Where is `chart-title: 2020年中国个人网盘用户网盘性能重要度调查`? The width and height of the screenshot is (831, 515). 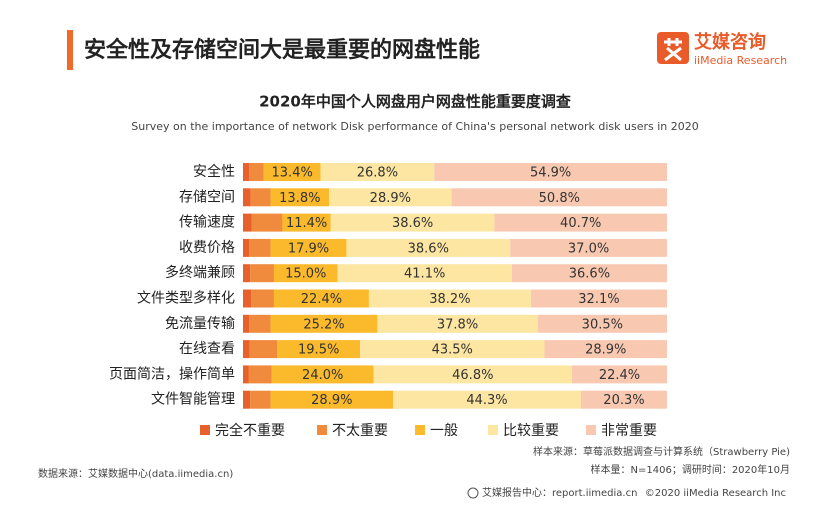
chart-title: 2020年中国个人网盘用户网盘性能重要度调查 is located at coordinates (415, 102).